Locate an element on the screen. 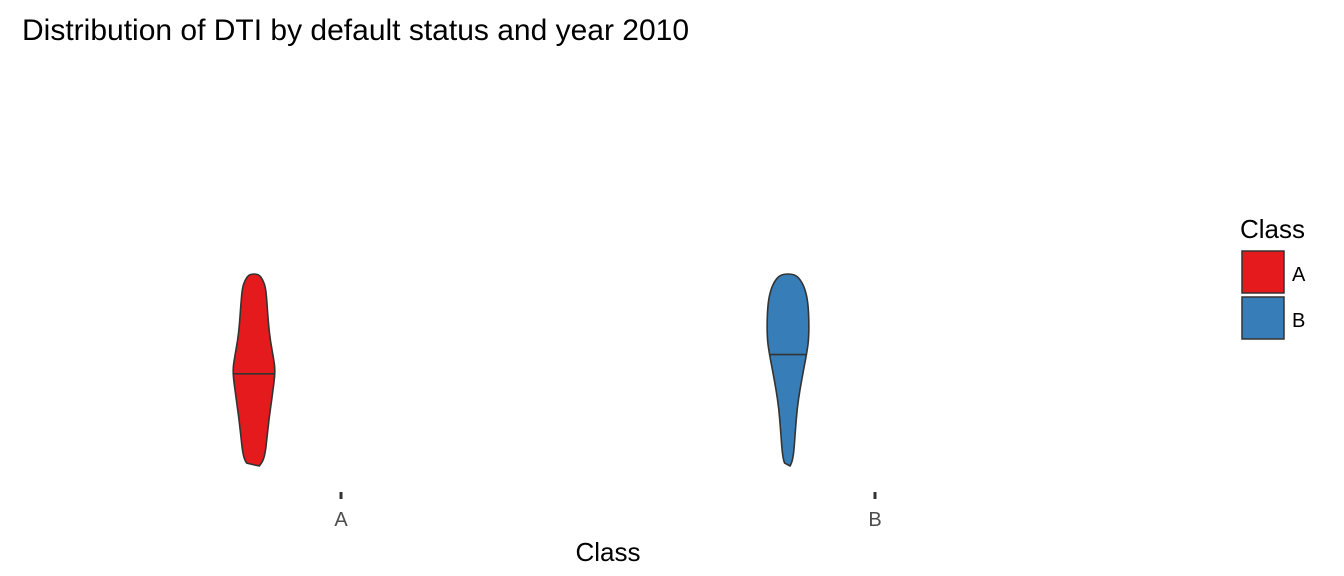  plot-area is located at coordinates (521, 370).